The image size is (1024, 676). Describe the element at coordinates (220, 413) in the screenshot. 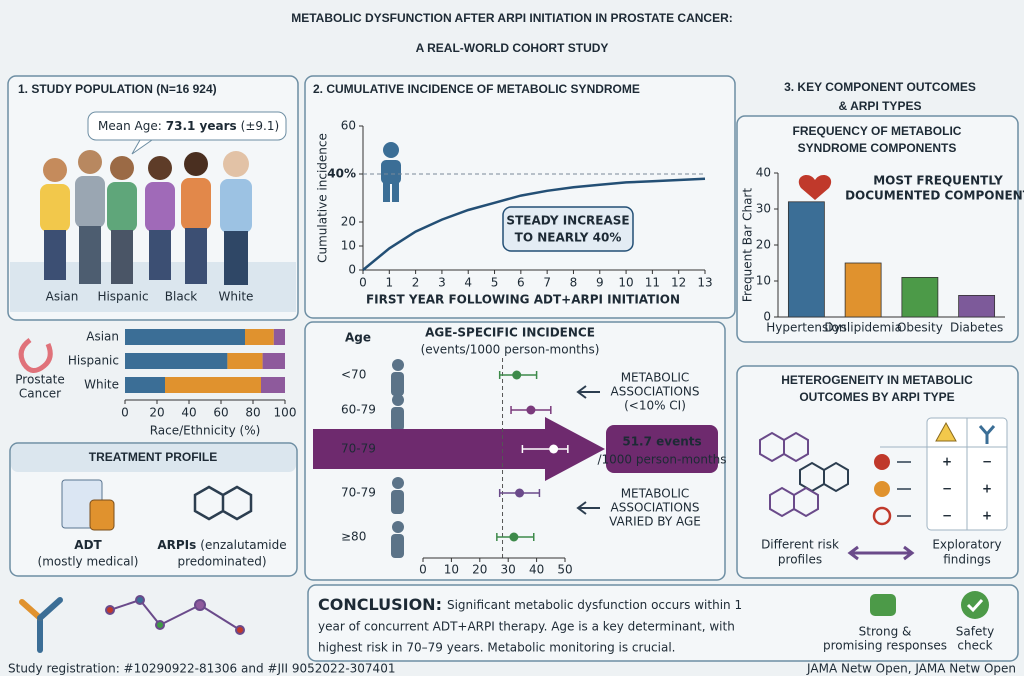

I see `x-tick-label: 60` at that location.